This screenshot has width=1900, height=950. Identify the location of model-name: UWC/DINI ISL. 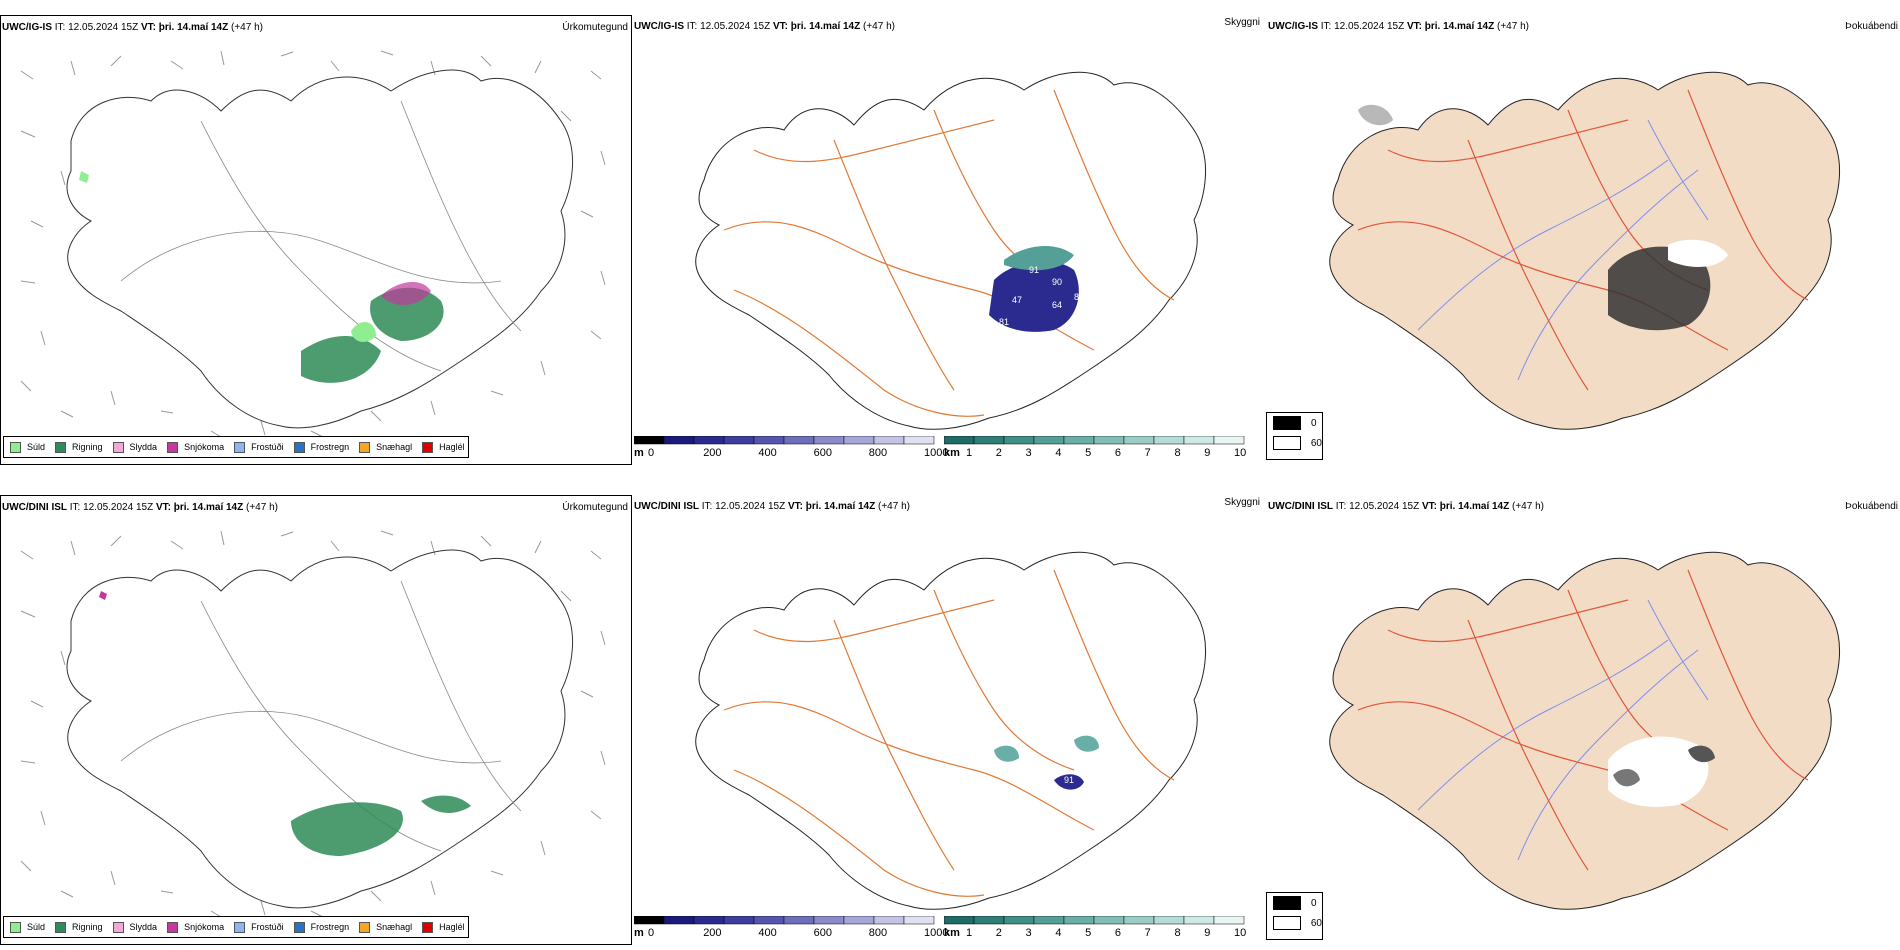
(666, 506).